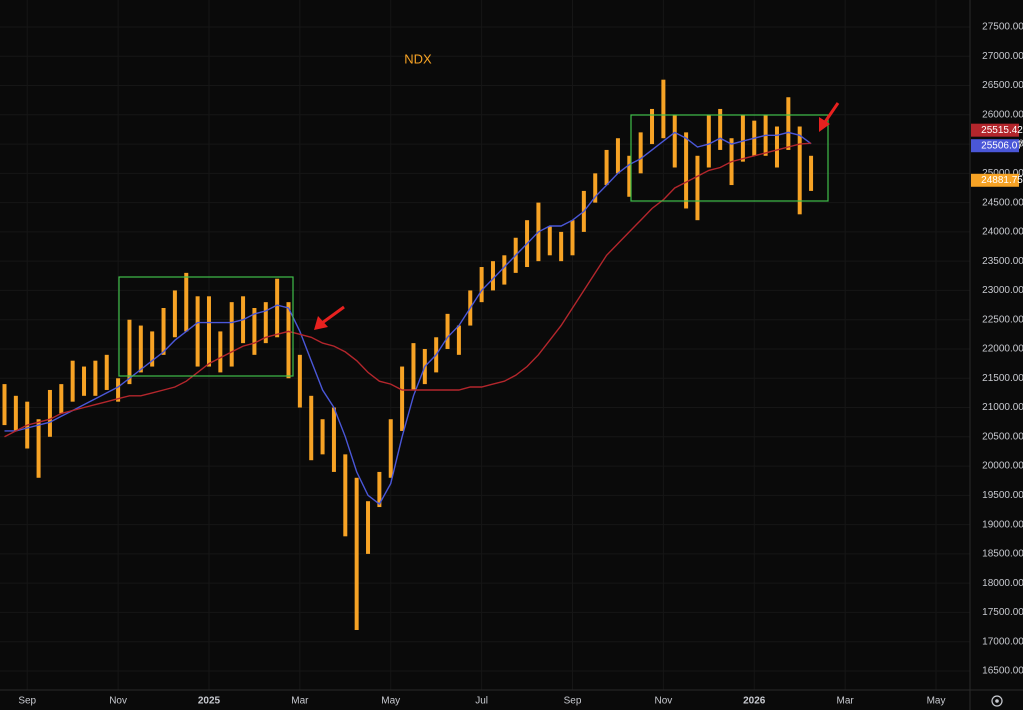 The width and height of the screenshot is (1023, 710). Describe the element at coordinates (1002, 349) in the screenshot. I see `y-tick-label: 22000.00` at that location.